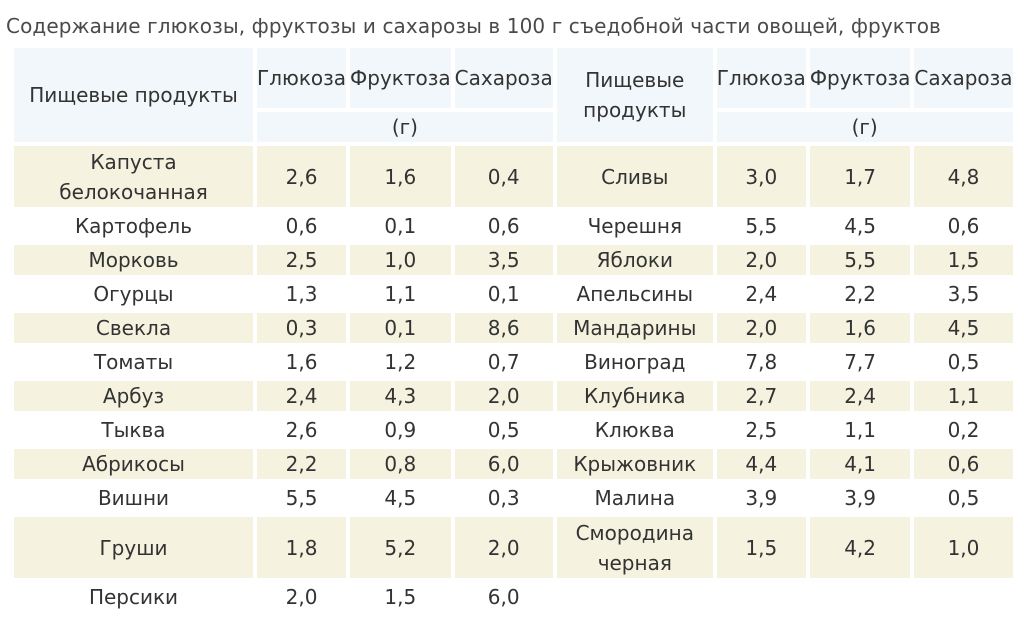 Image resolution: width=1024 pixels, height=618 pixels. What do you see at coordinates (400, 430) in the screenshot?
I see `fructose-value: 0,9` at bounding box center [400, 430].